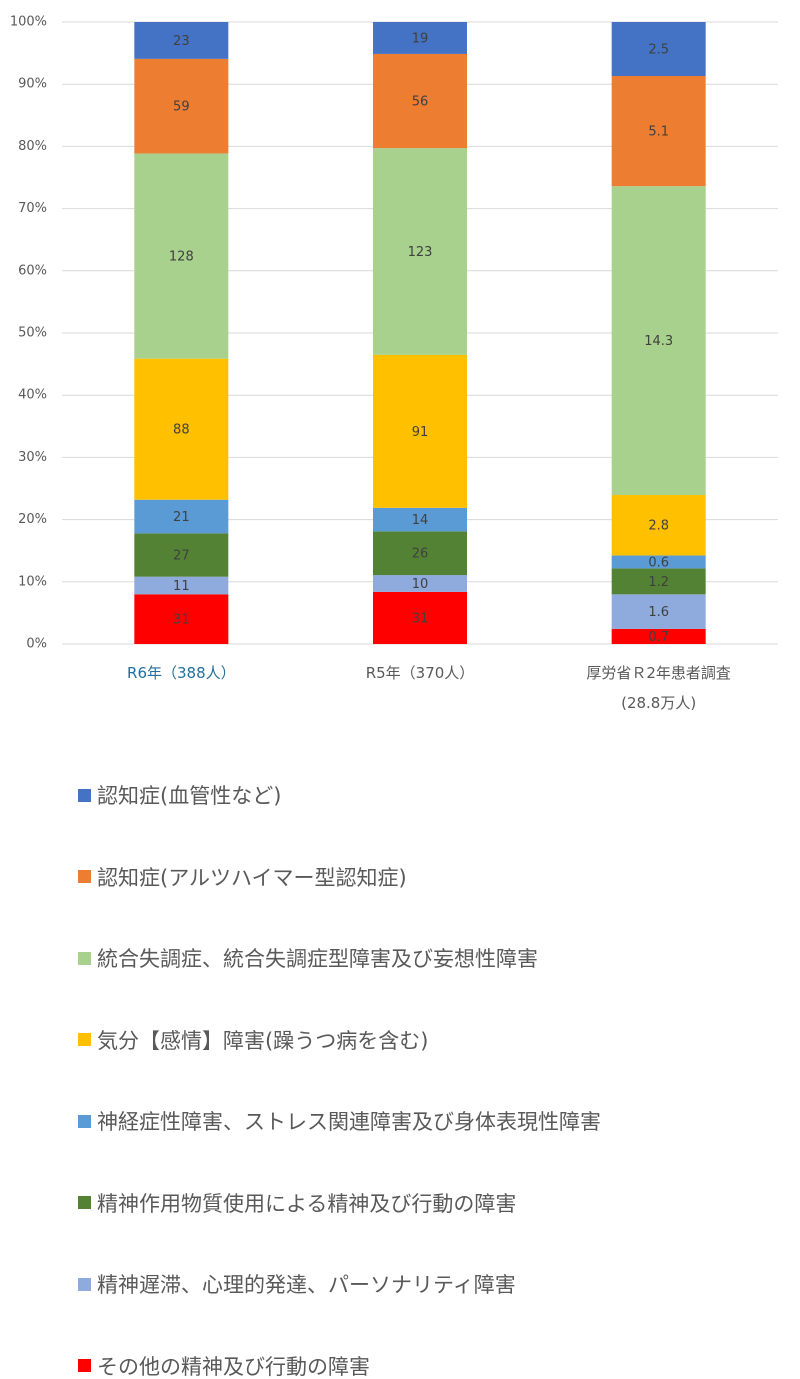 Image resolution: width=800 pixels, height=1379 pixels. What do you see at coordinates (658, 688) in the screenshot?
I see `x-tick-label: 厚労省Ｒ2年患者調査 (28.8万人)` at bounding box center [658, 688].